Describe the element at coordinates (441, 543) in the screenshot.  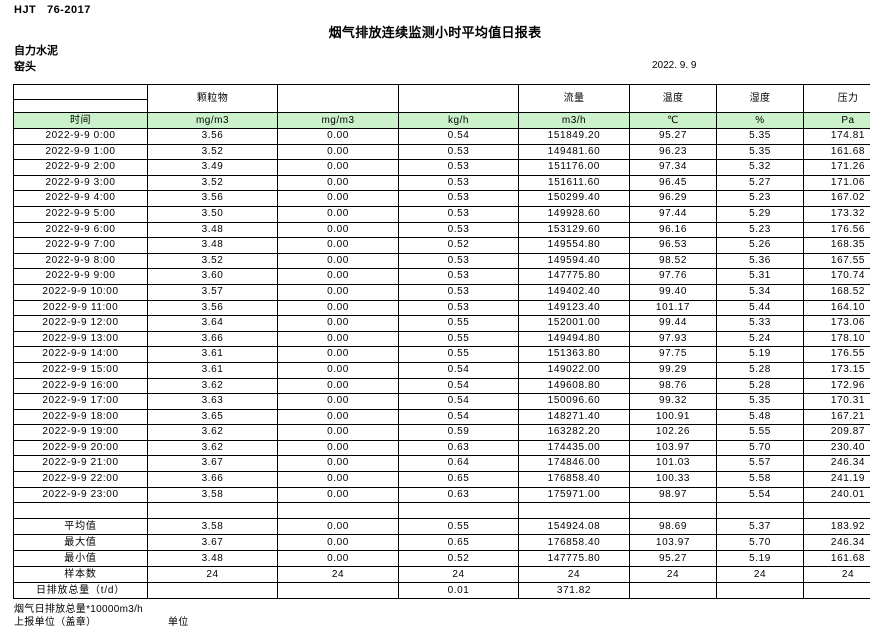
I see `summary-row: 最大值 3.67 0.00 0.65 176858.40 103.97 5.70 246.34` at that location.